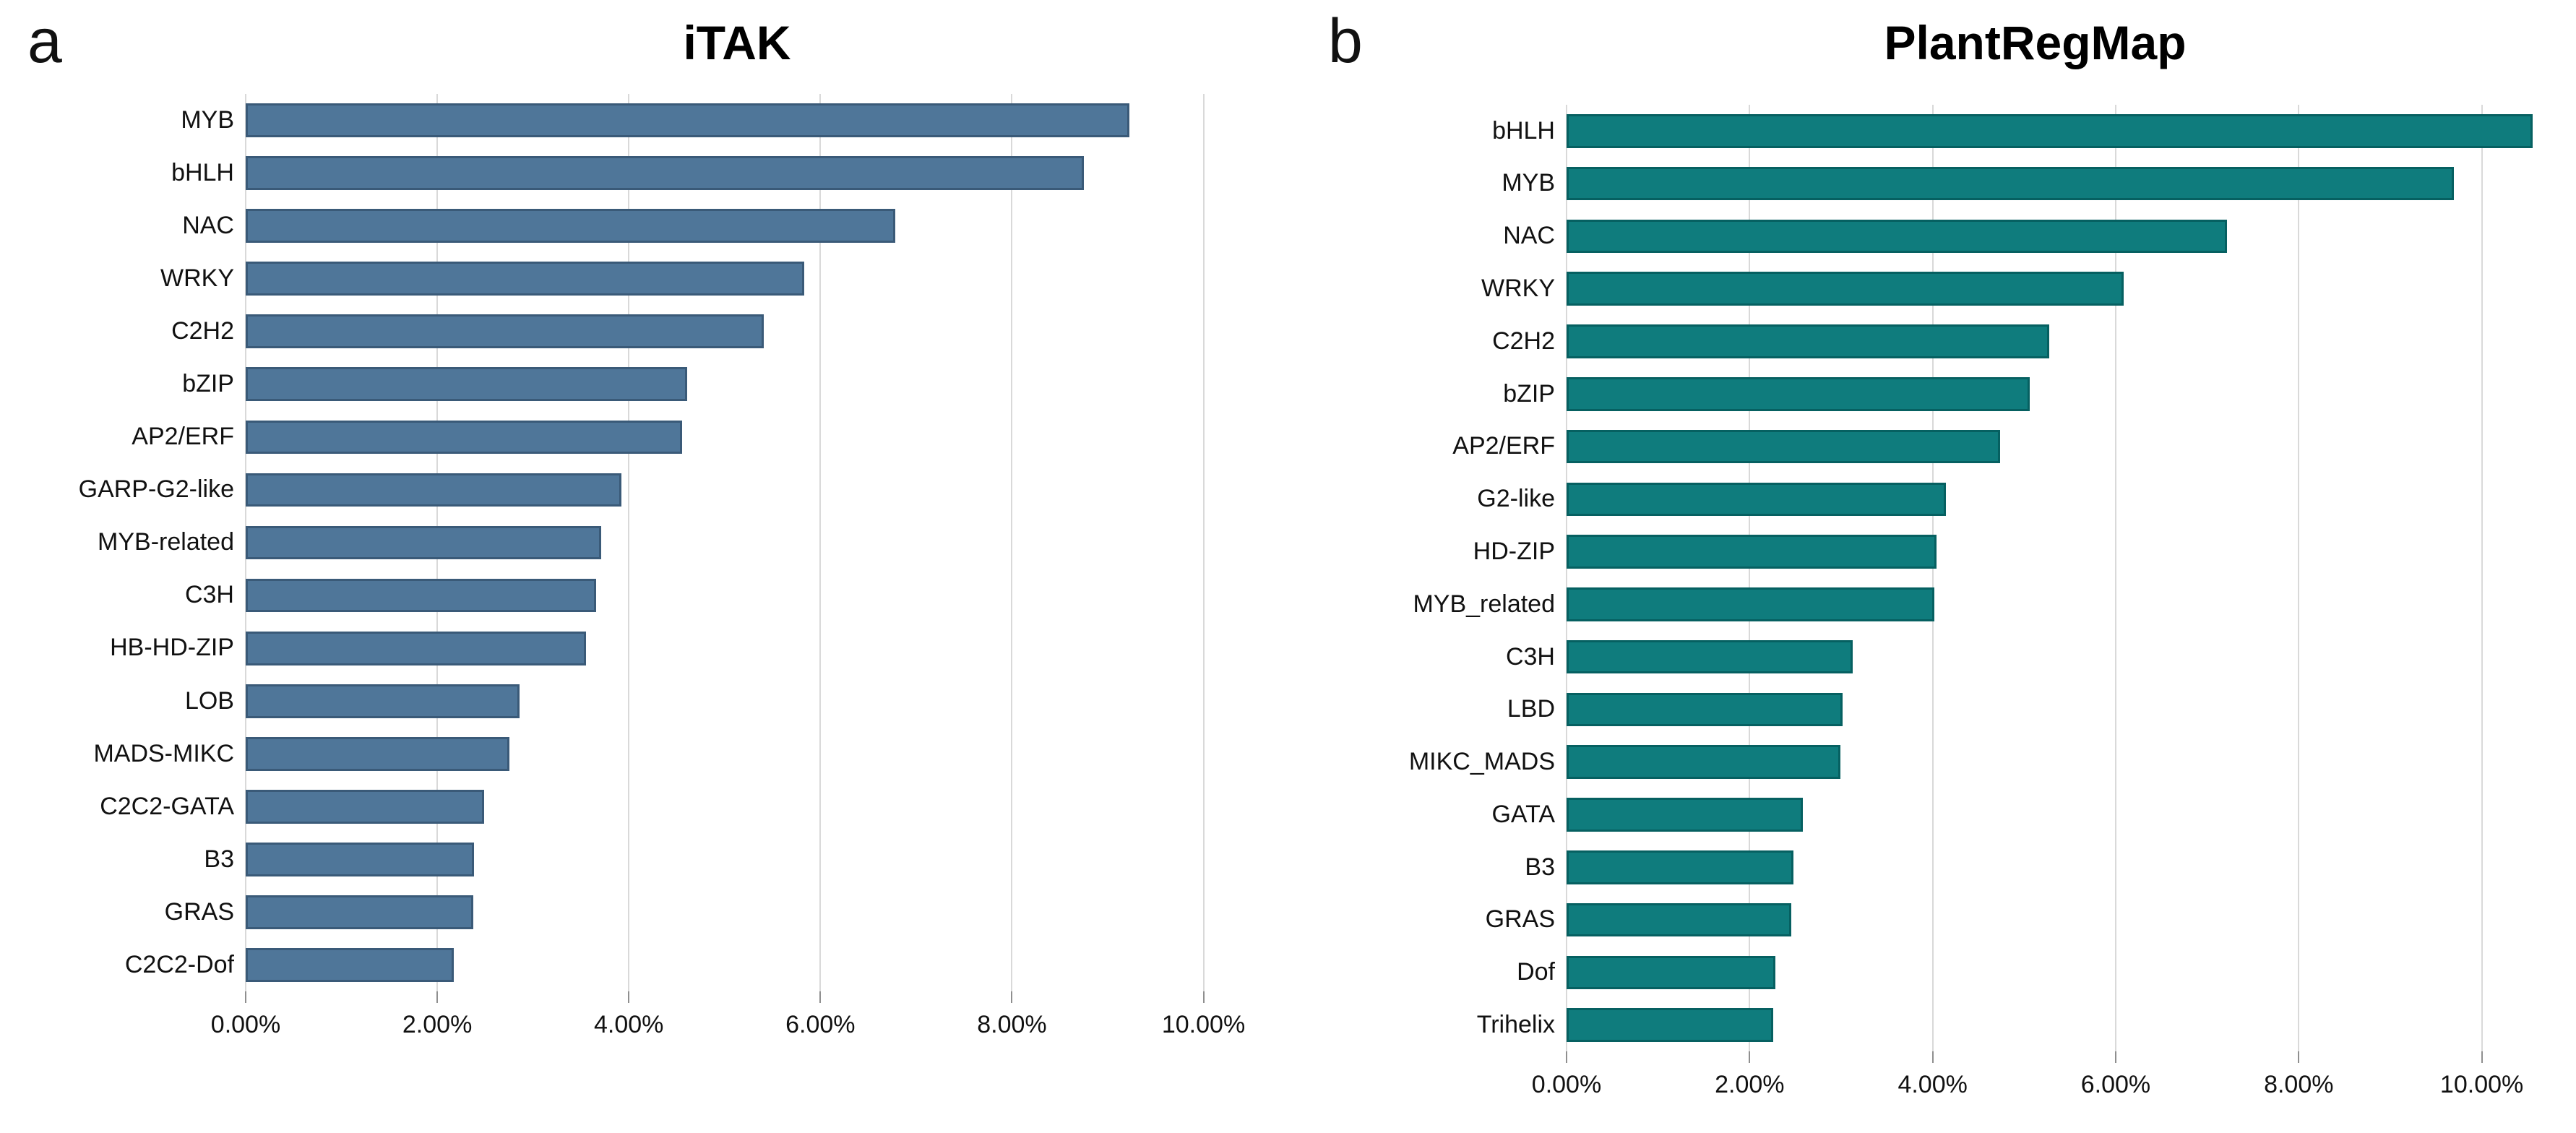 The image size is (2576, 1133). I want to click on x-axis-labels-itak: 0.00% 2.00% 4.00% 6.00% 8.00% 10.00%, so click(728, 1028).